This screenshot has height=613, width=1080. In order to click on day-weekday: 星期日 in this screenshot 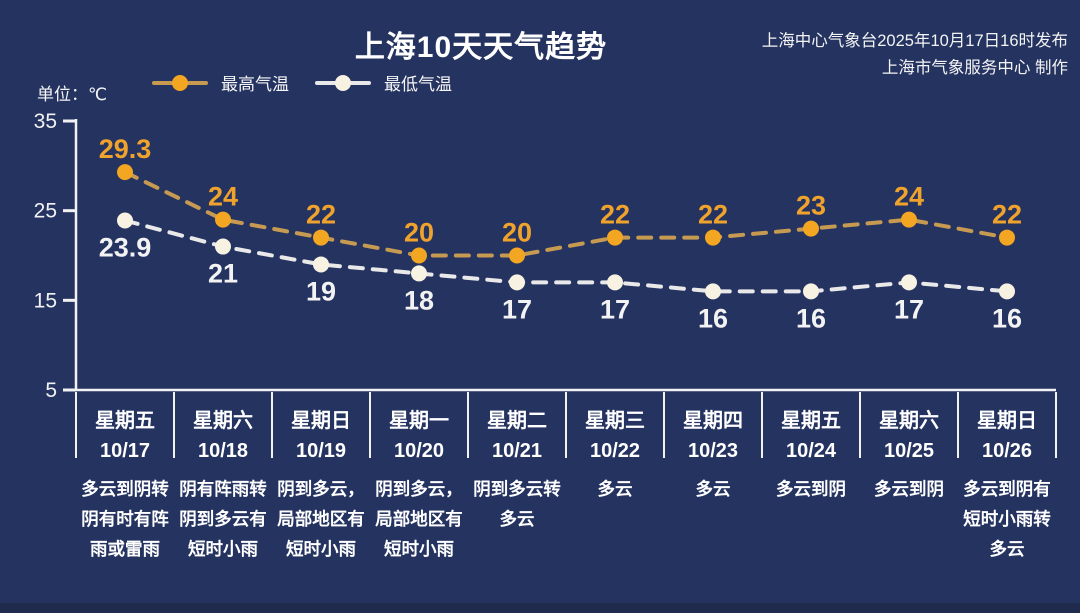, I will do `click(1007, 421)`.